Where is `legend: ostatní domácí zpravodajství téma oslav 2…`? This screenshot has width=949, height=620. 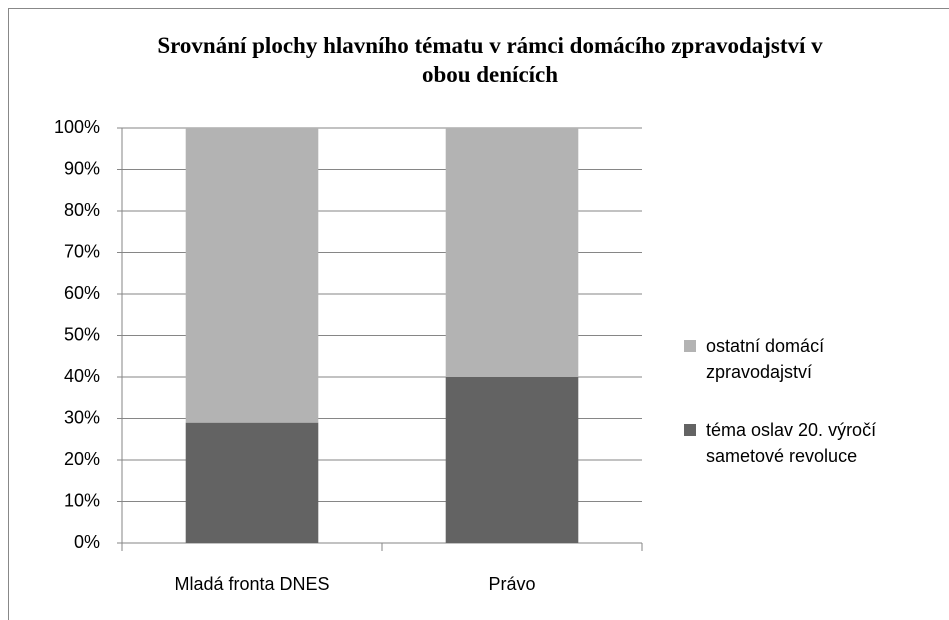
legend: ostatní domácí zpravodajství téma oslav 2… is located at coordinates (809, 417).